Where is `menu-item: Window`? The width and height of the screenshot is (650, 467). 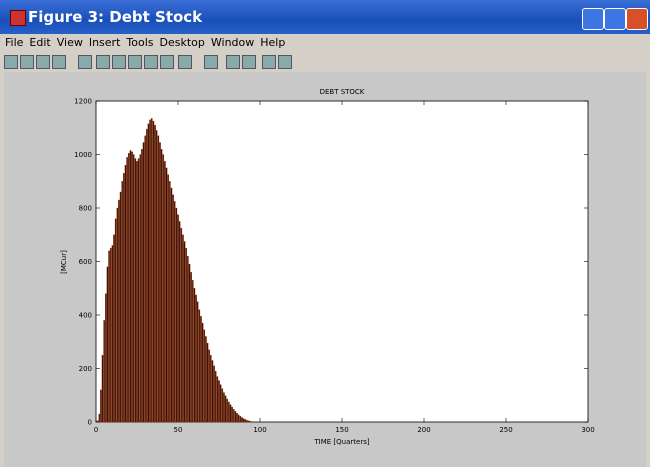 menu-item: Window is located at coordinates (232, 42).